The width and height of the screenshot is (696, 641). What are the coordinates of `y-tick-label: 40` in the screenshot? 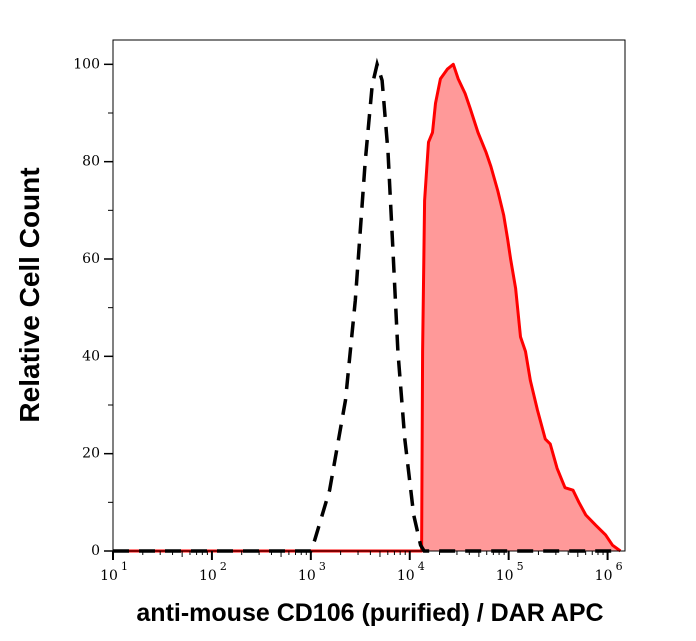 It's located at (91, 356).